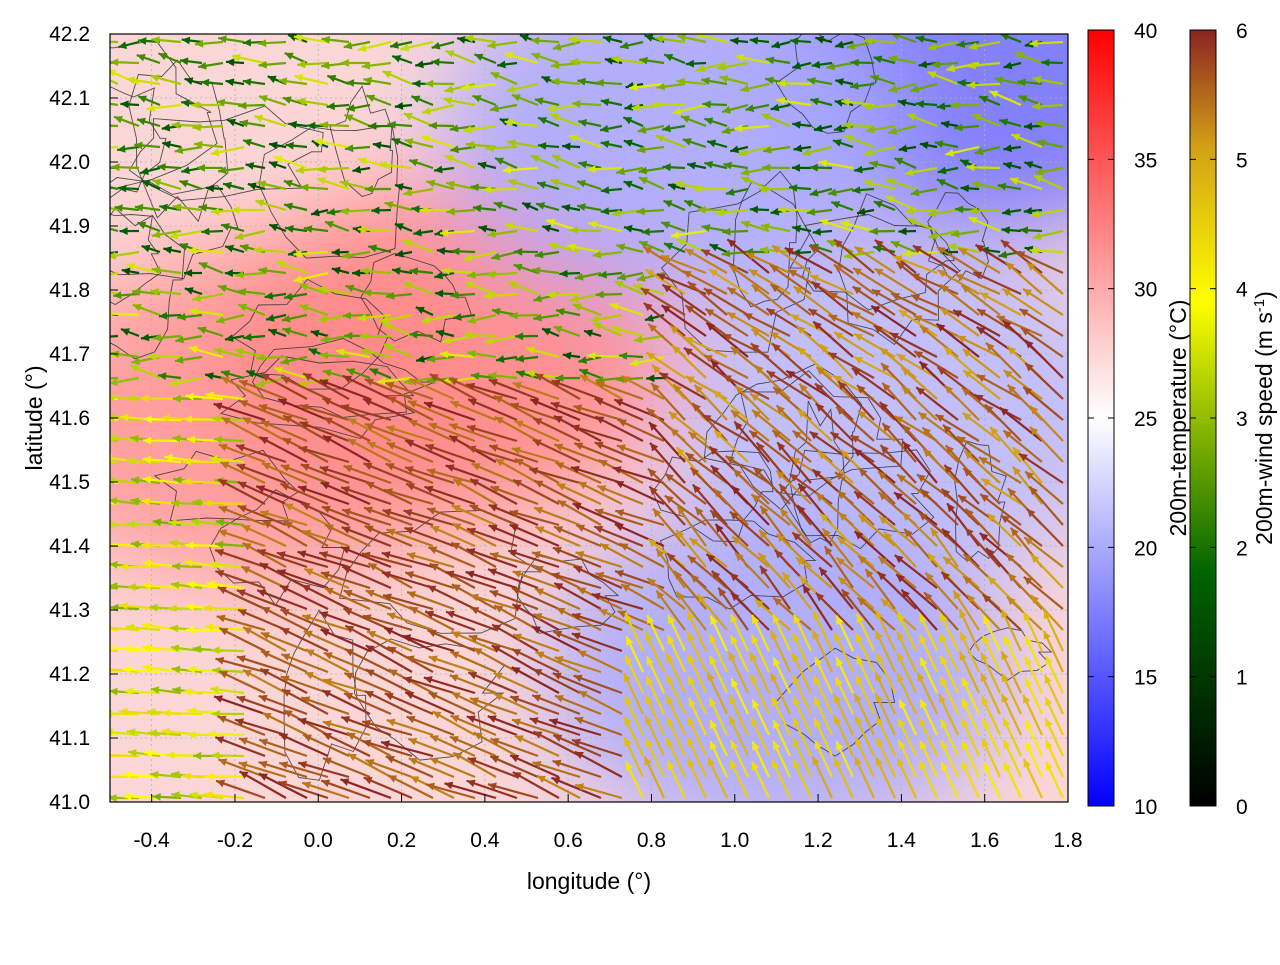 This screenshot has width=1280, height=965. Describe the element at coordinates (902, 840) in the screenshot. I see `x-tick-label: 1.4` at that location.